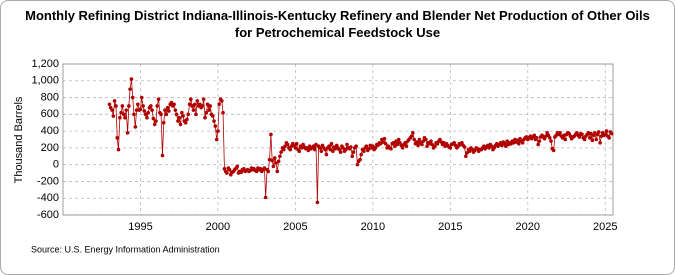 Image resolution: width=675 pixels, height=275 pixels. What do you see at coordinates (45, 81) in the screenshot?
I see `y-tick-label: 1,000` at bounding box center [45, 81].